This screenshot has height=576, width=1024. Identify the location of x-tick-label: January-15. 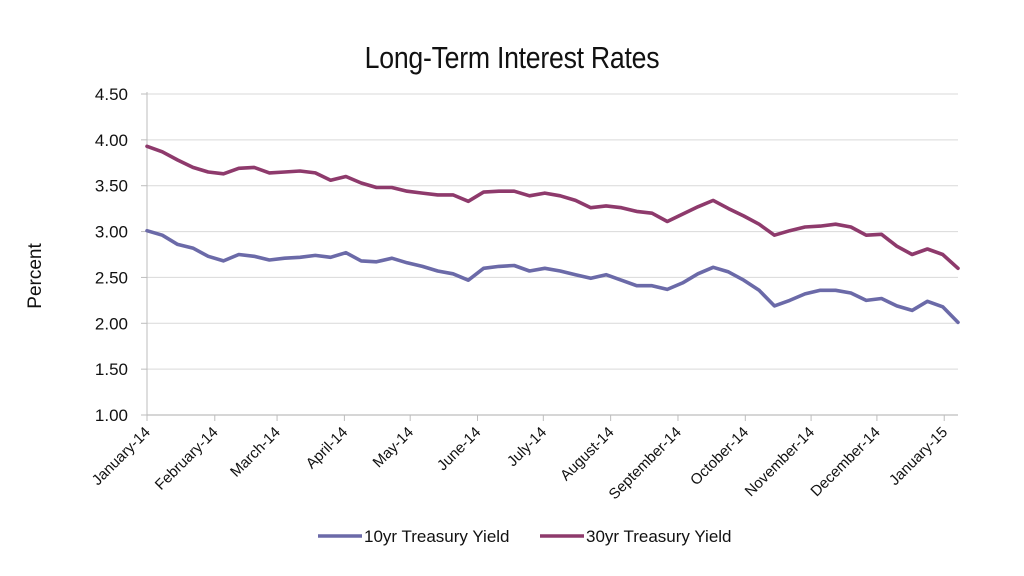
(918, 456).